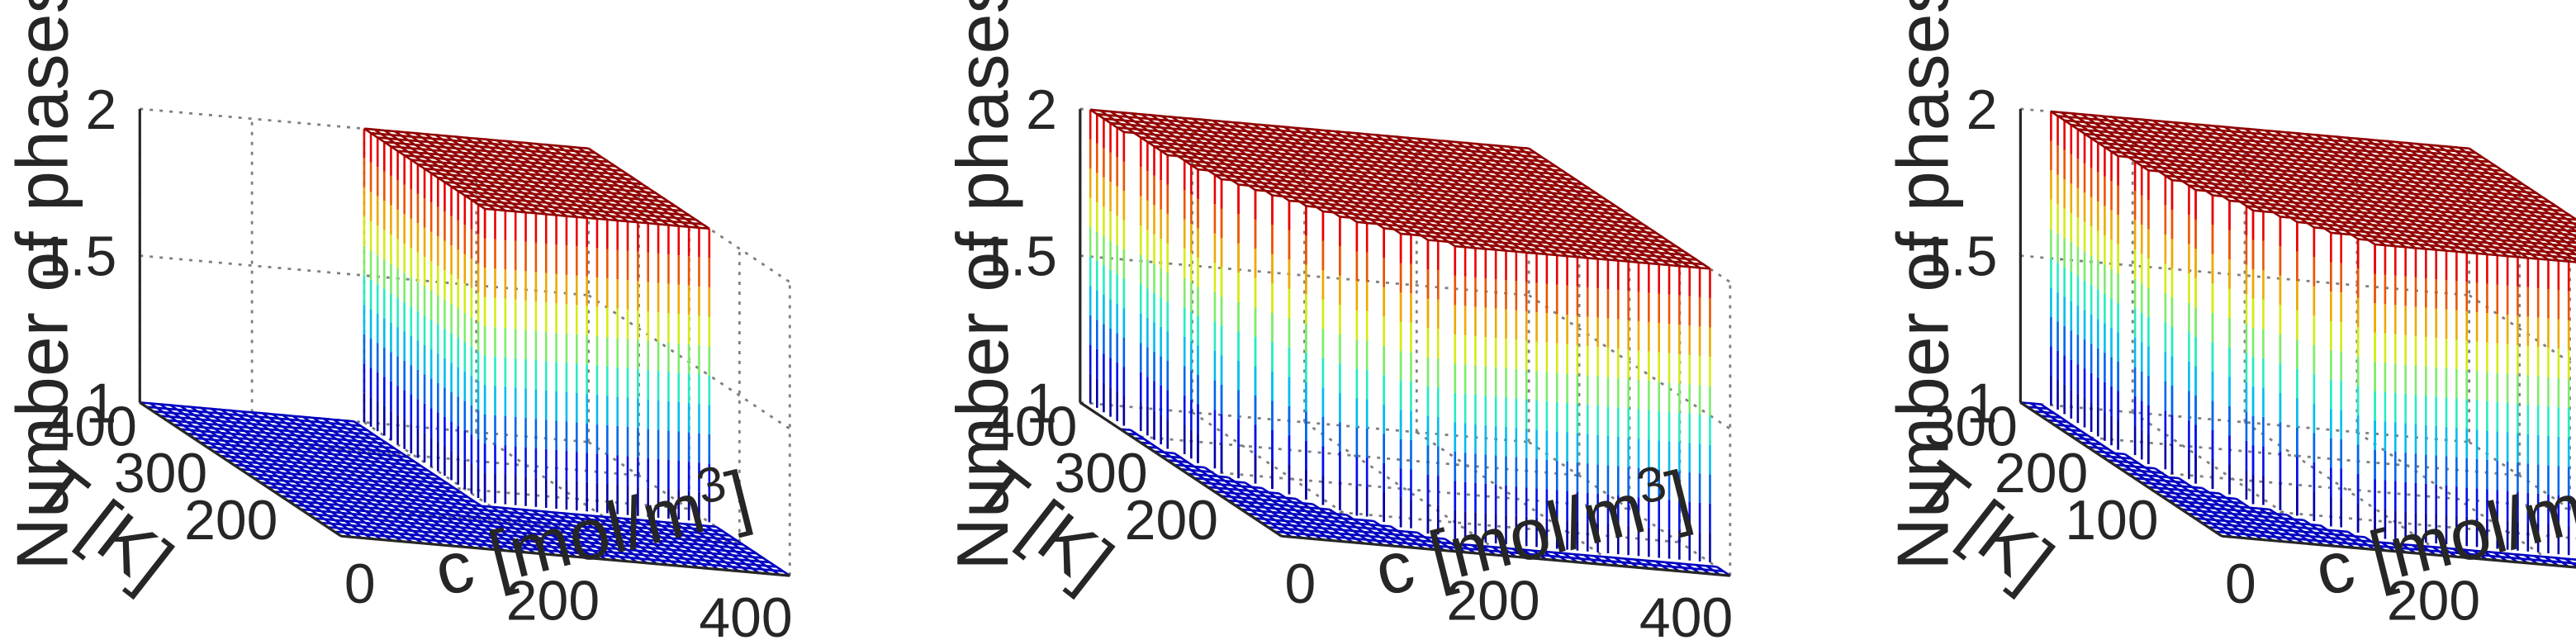  I want to click on z-axis-label: Number of phases, so click(42, 285).